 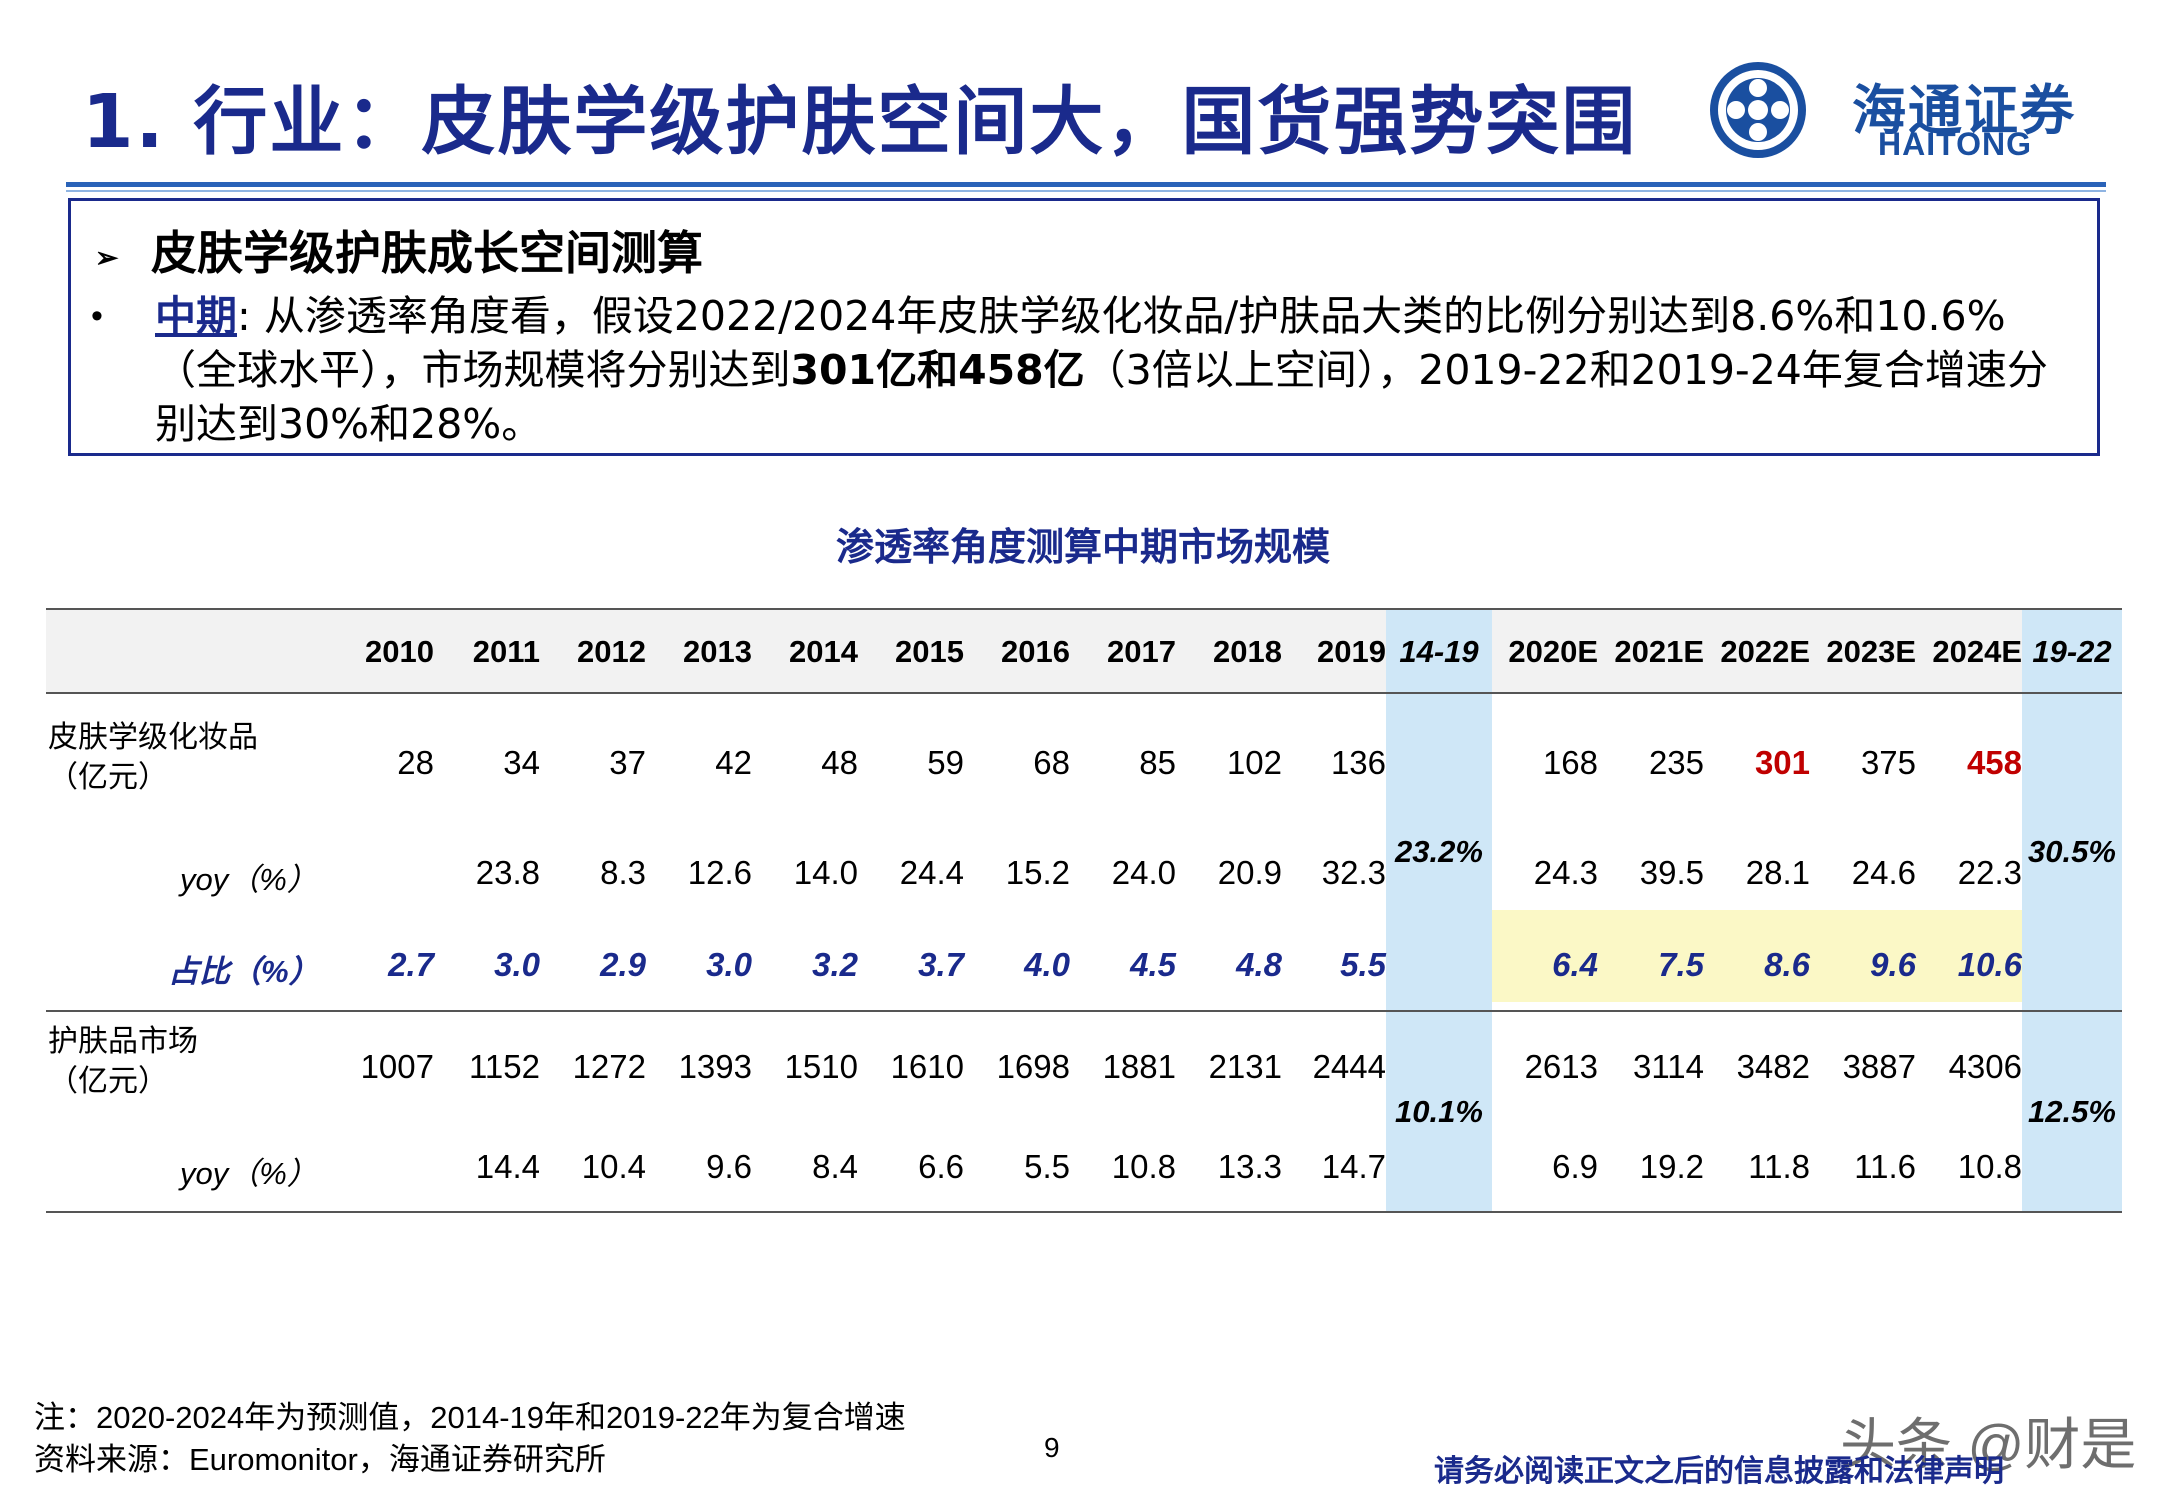 I want to click on table-cell: 34, so click(x=521, y=762).